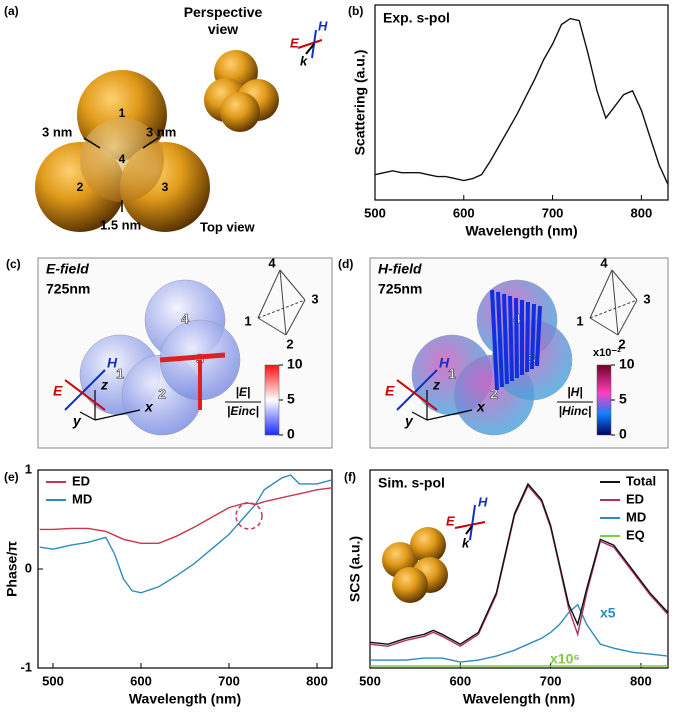  Describe the element at coordinates (635, 498) in the screenshot. I see `legend-label: ED` at that location.